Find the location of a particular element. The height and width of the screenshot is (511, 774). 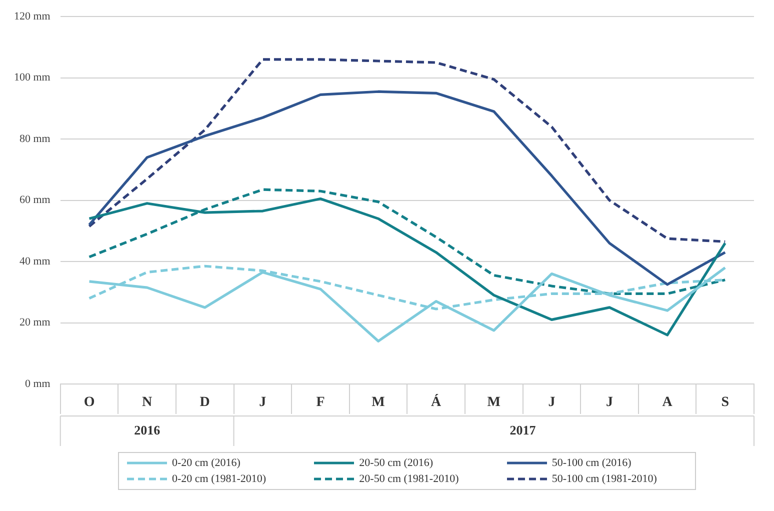

y-tick-label: 20 mm is located at coordinates (35, 322).